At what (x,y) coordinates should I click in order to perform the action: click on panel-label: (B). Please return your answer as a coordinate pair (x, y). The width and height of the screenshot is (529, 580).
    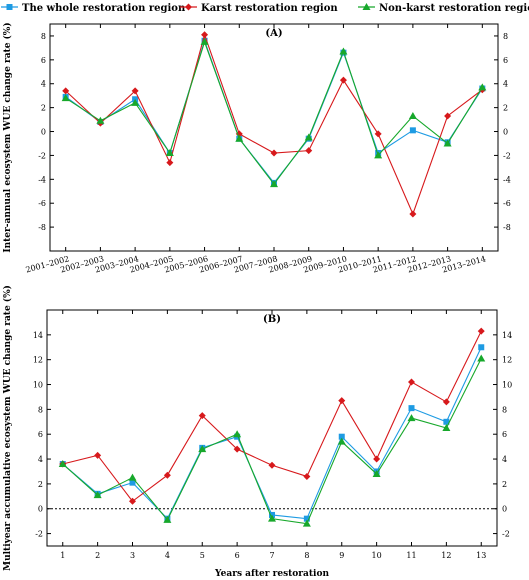
    Looking at the image, I should click on (272, 319).